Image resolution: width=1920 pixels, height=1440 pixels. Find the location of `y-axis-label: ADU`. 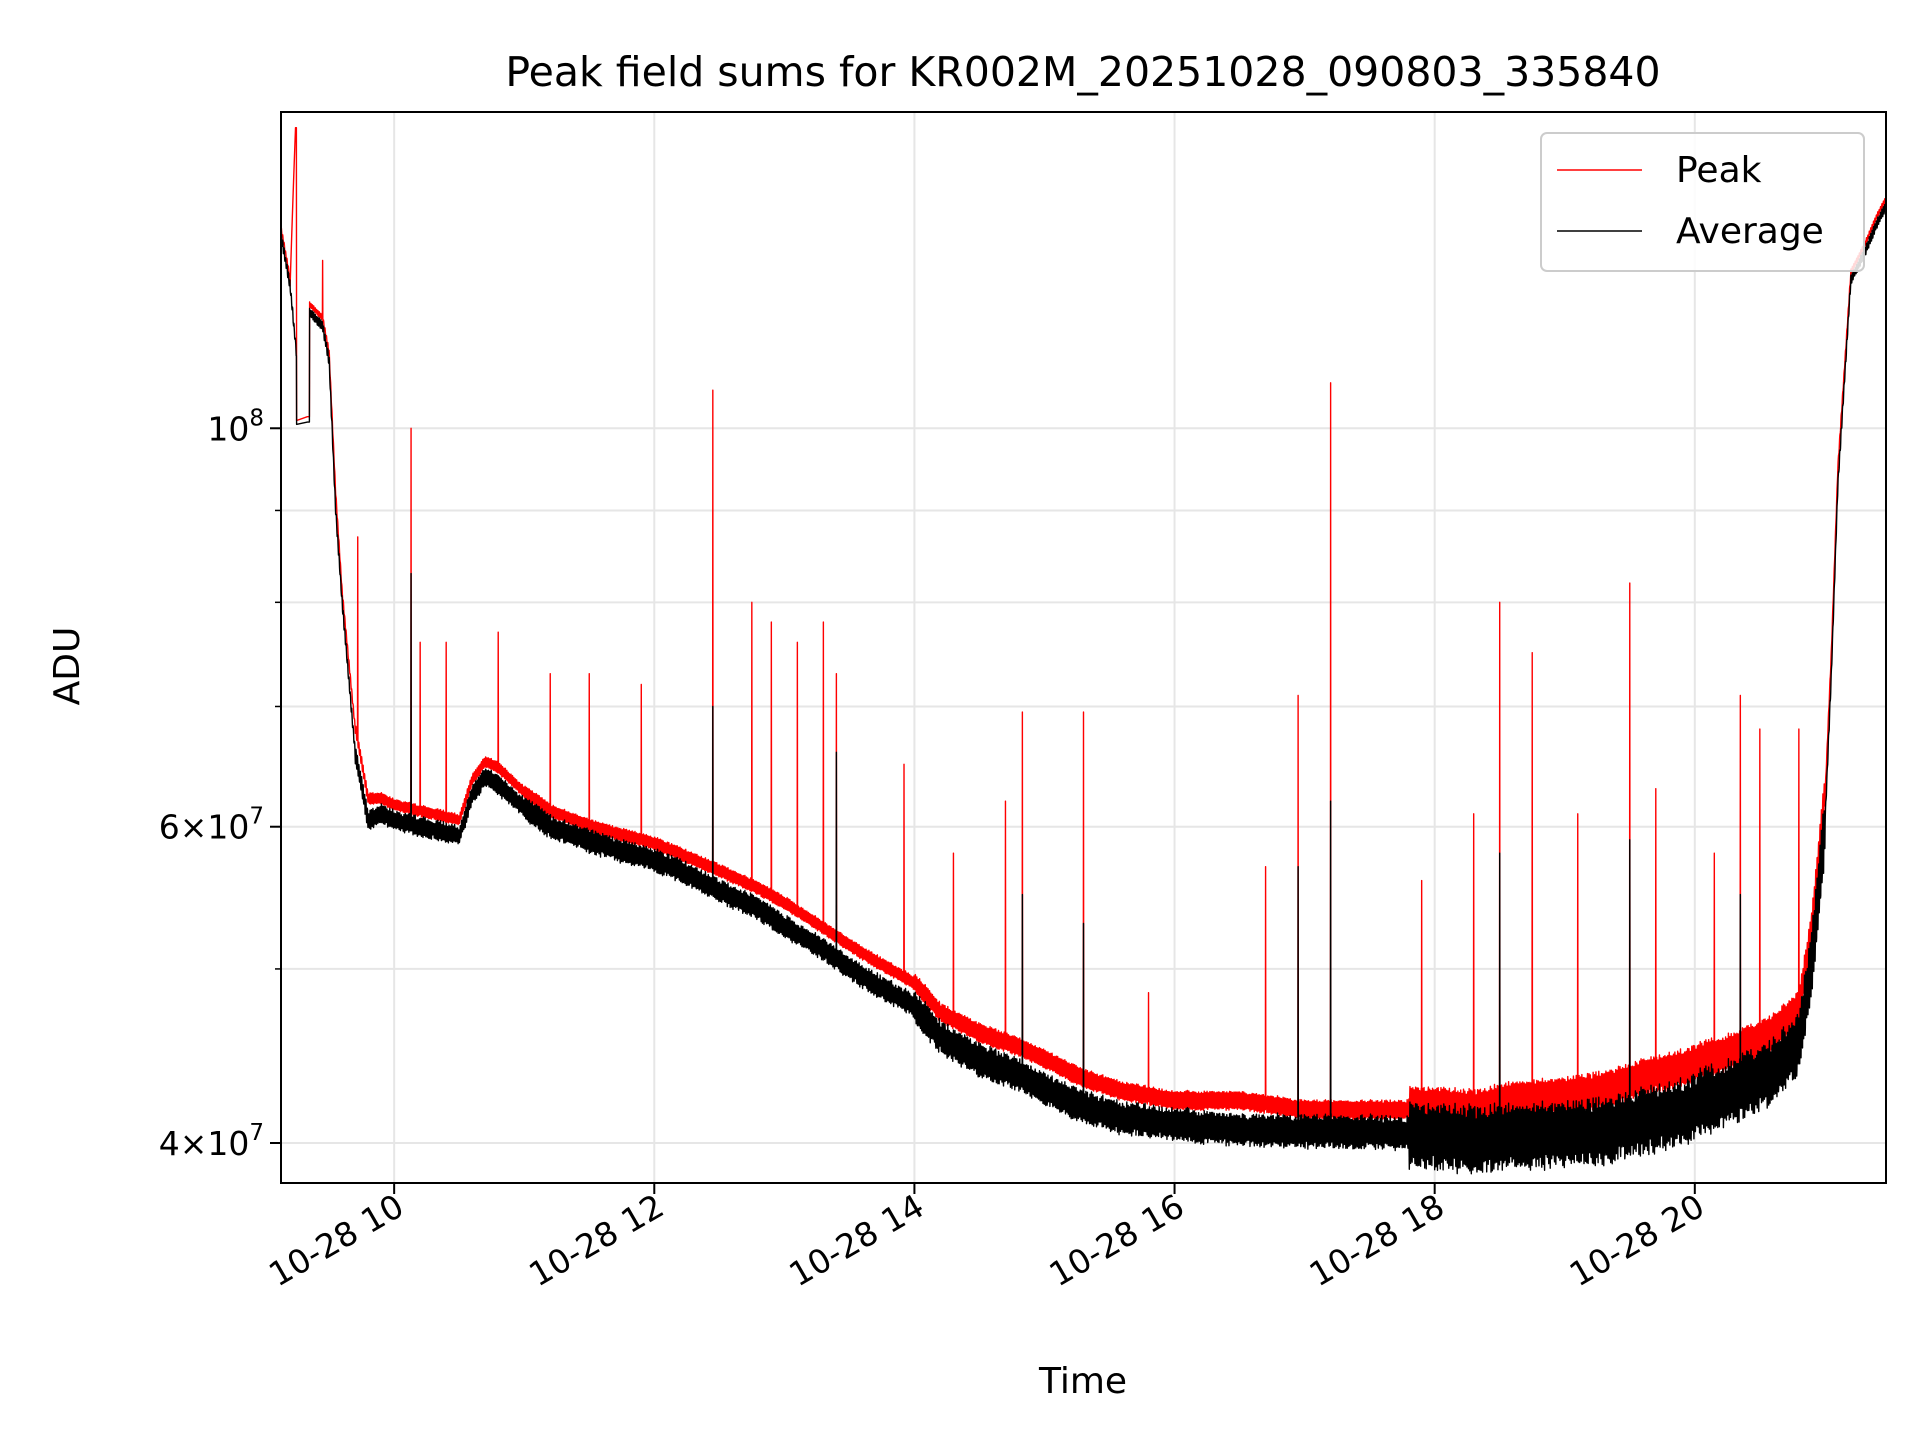

y-axis-label: ADU is located at coordinates (67, 666).